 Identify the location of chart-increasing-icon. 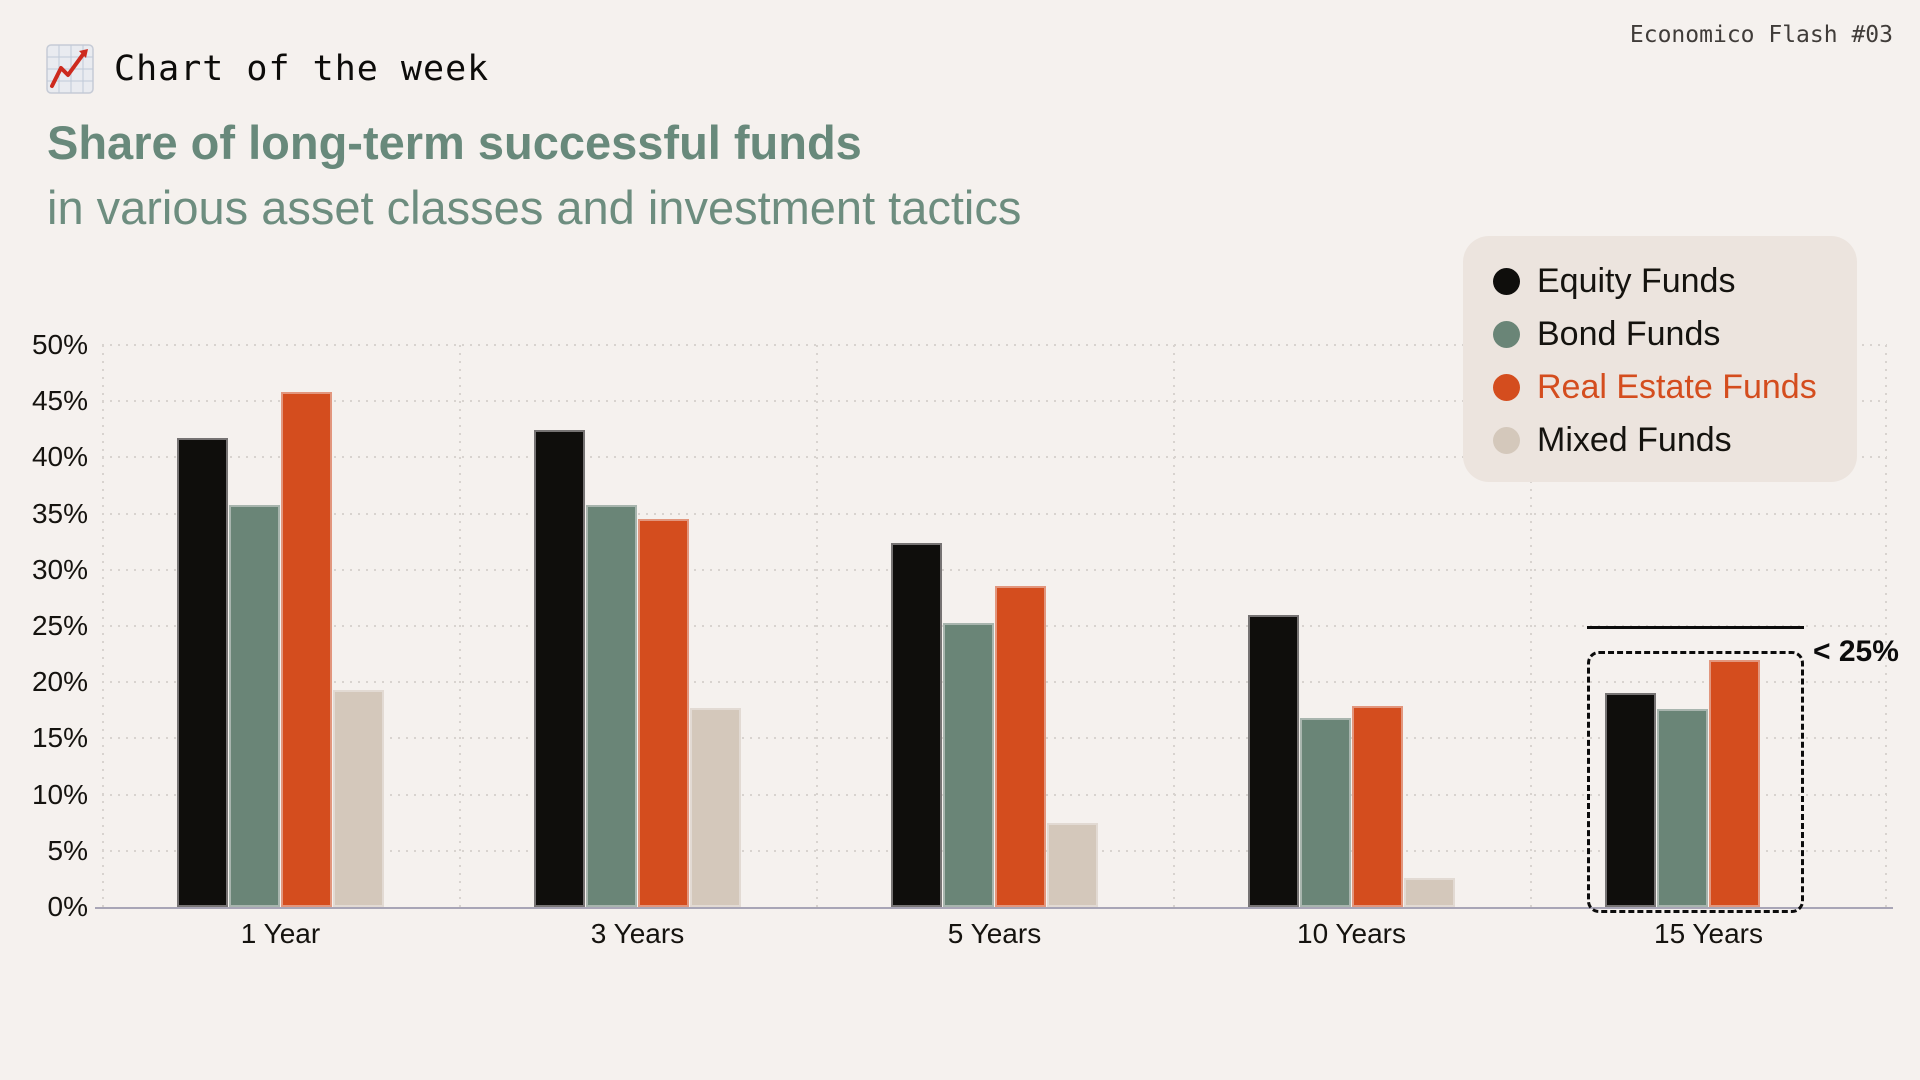
(70, 69).